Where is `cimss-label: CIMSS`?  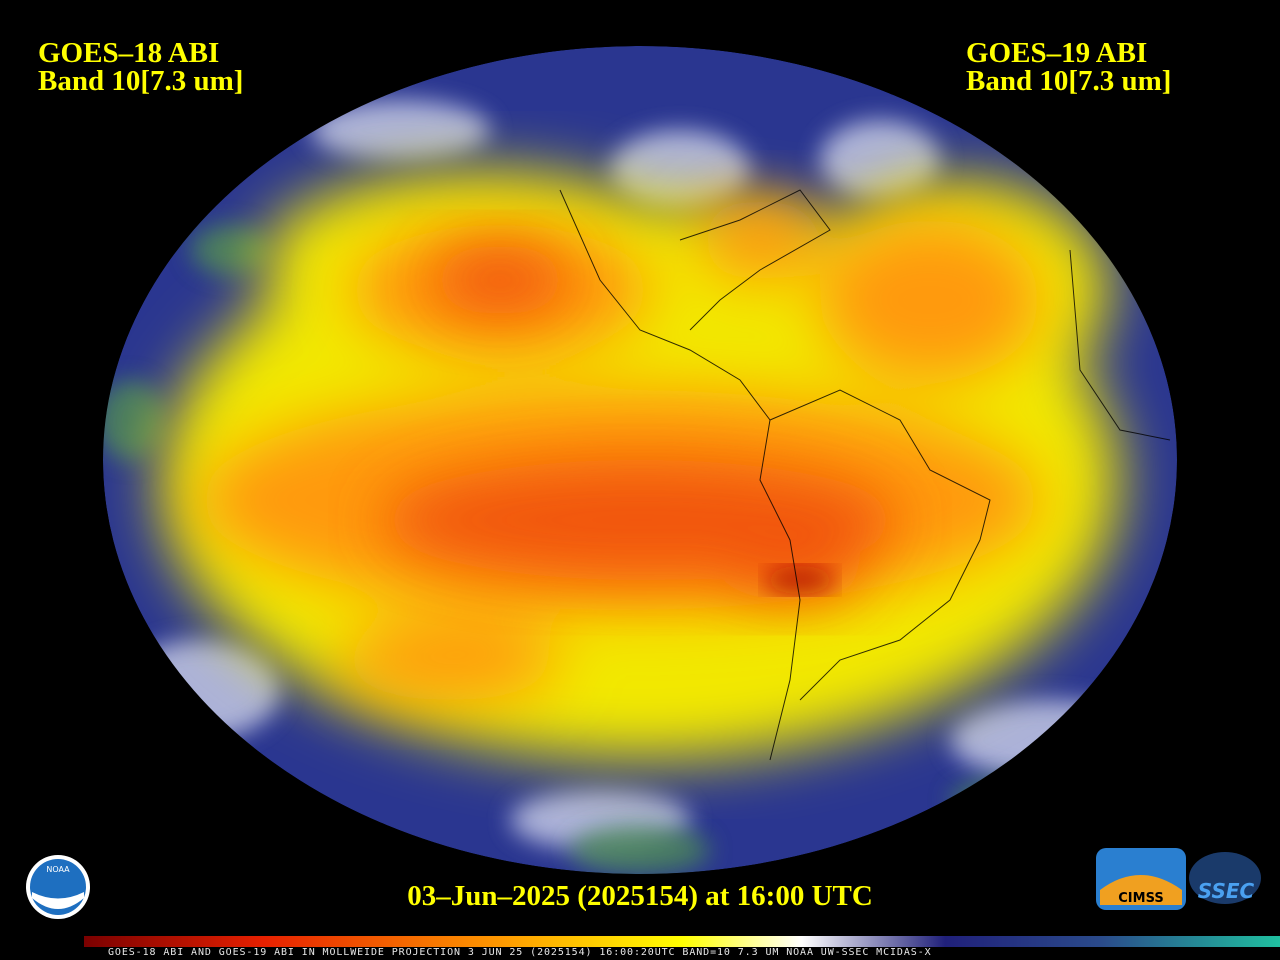
cimss-label: CIMSS is located at coordinates (1140, 898).